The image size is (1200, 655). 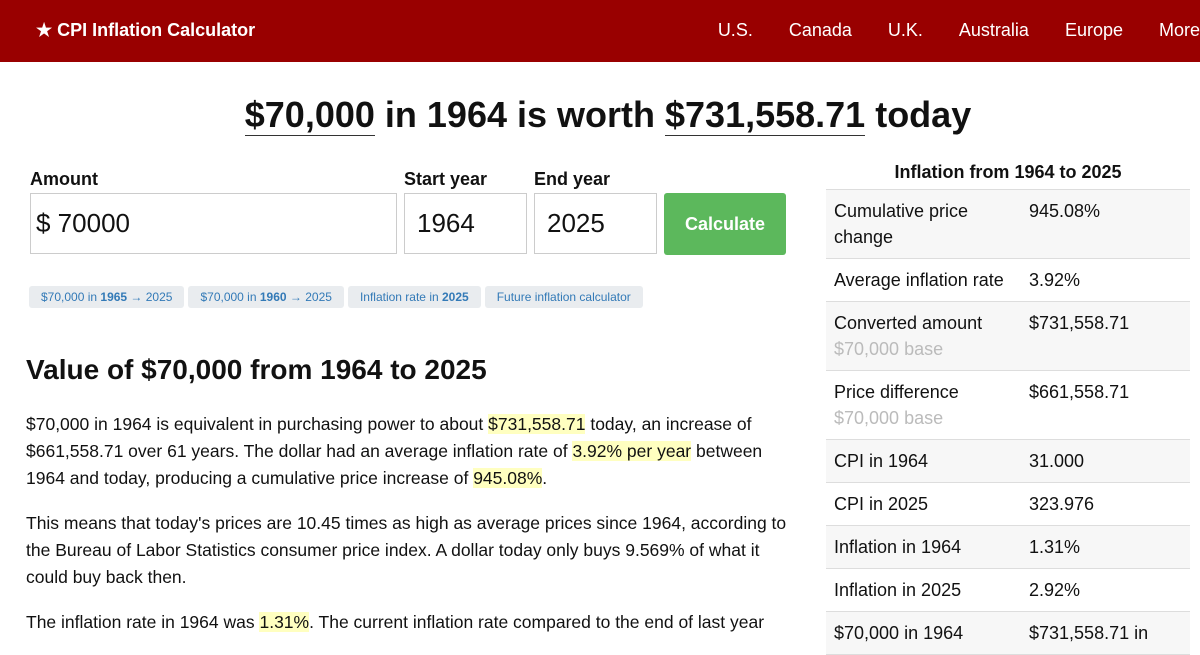 What do you see at coordinates (899, 633) in the screenshot?
I see `row-label: $70,000 in 1964` at bounding box center [899, 633].